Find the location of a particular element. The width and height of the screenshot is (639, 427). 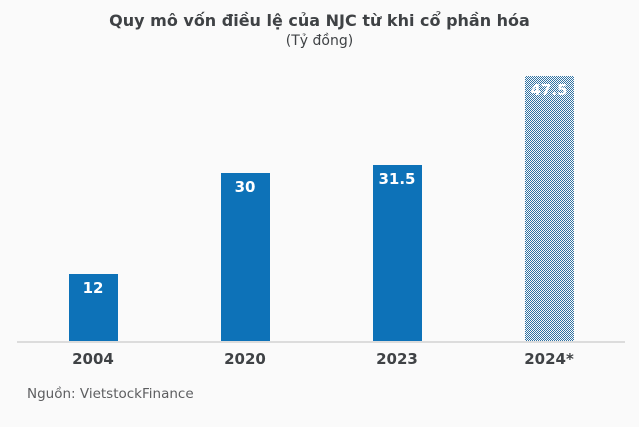

x-axis-label: 2020 is located at coordinates (245, 359).